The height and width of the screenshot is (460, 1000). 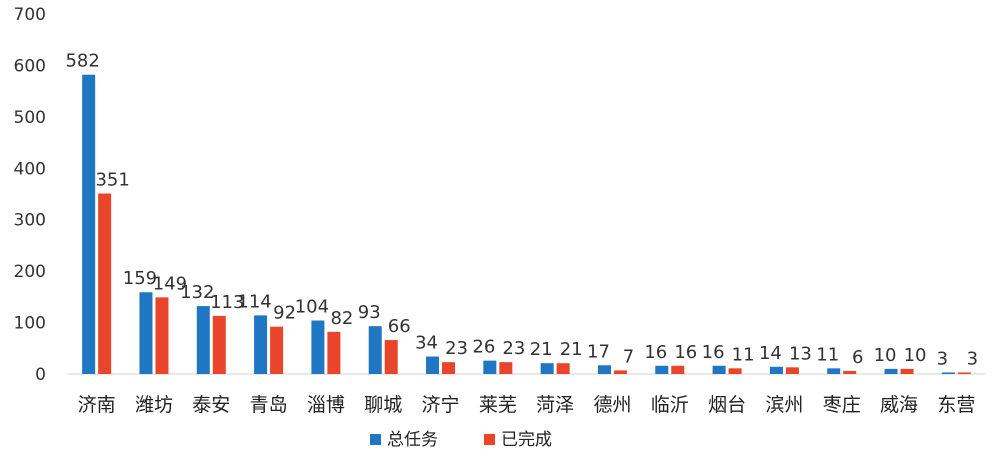 What do you see at coordinates (82, 61) in the screenshot?
I see `data-label-total-task: 582` at bounding box center [82, 61].